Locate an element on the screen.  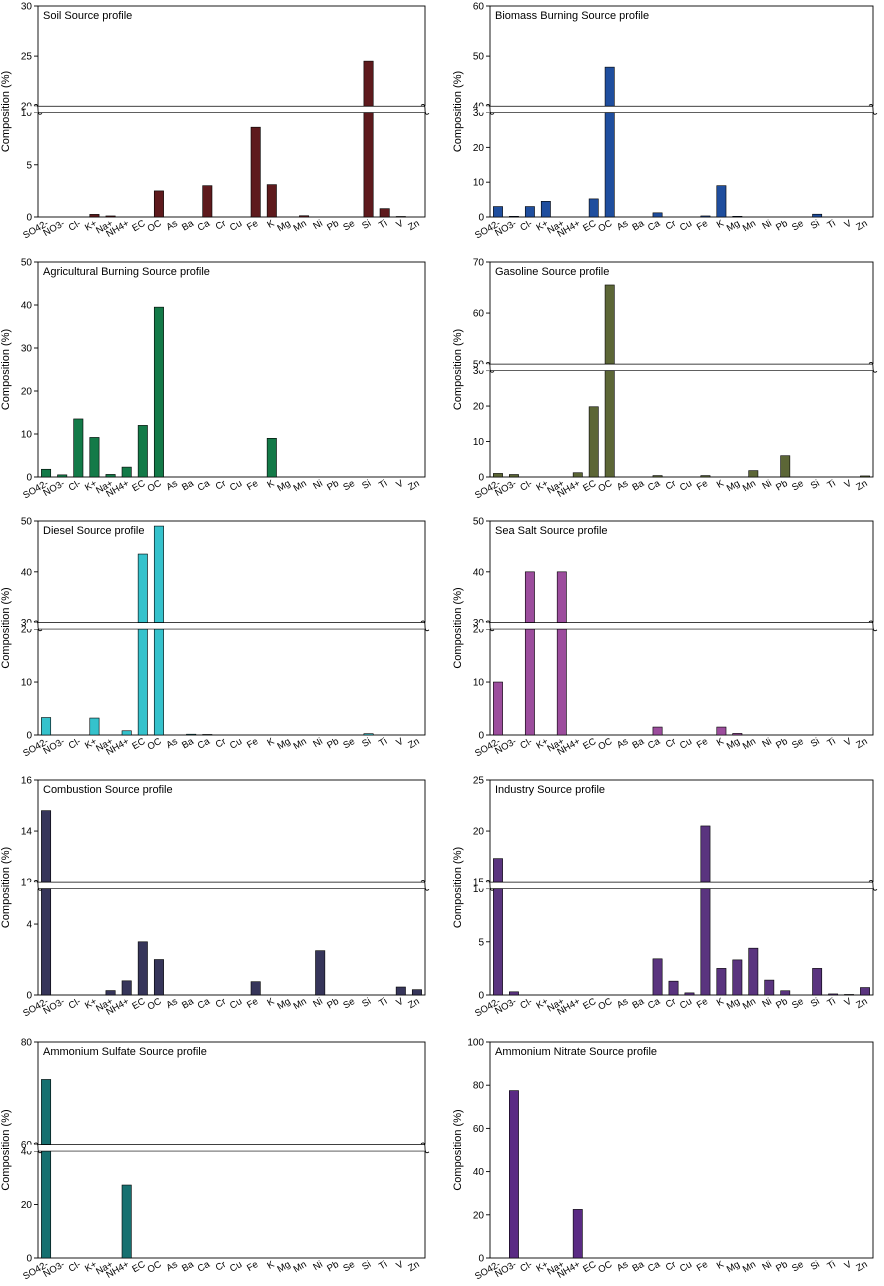
chart-title: Soil Source profile is located at coordinates (87, 16).